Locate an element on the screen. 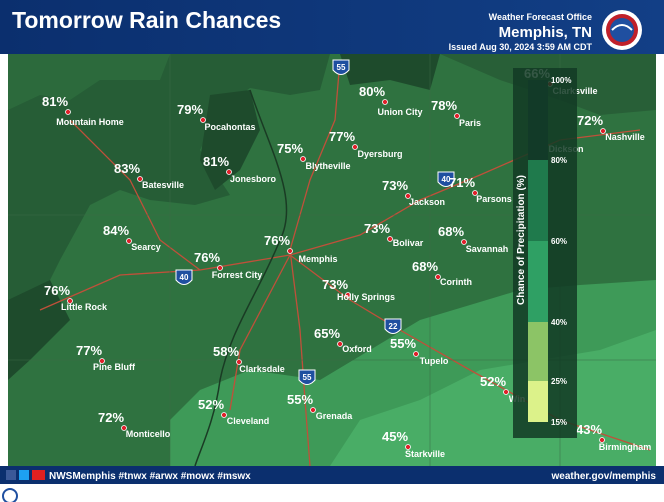 This screenshot has height=502, width=664. footer-bar is located at coordinates (332, 475).